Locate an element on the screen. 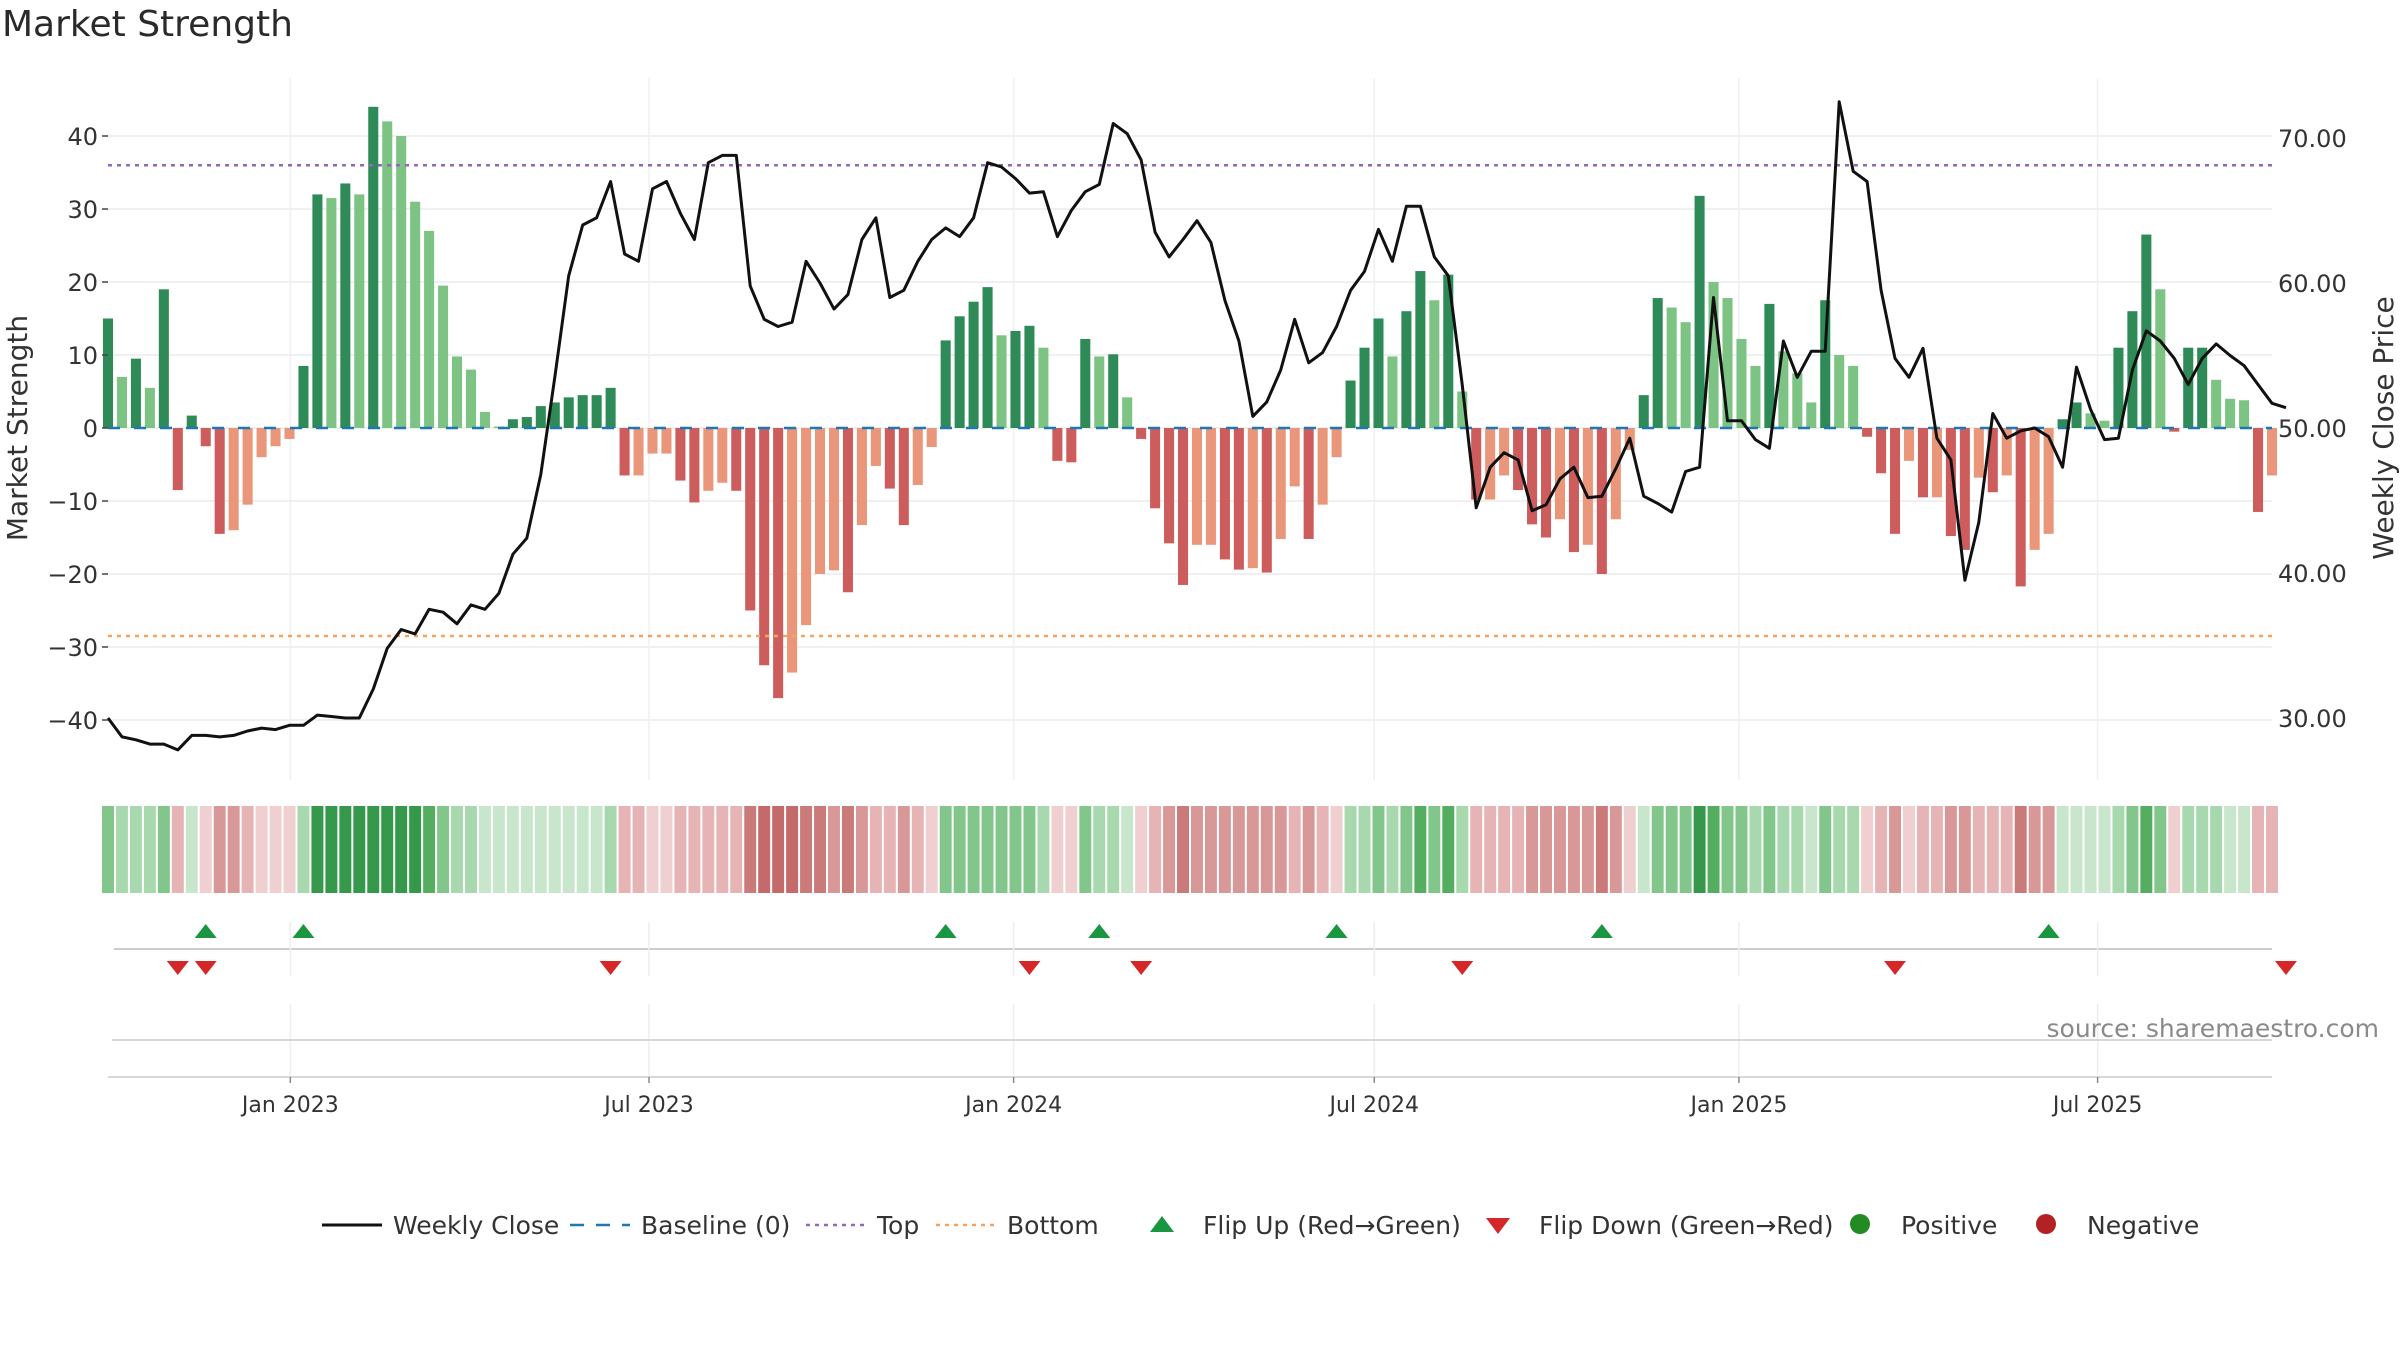 The height and width of the screenshot is (1350, 2400). y-left-tick-label: 30 is located at coordinates (82, 210).